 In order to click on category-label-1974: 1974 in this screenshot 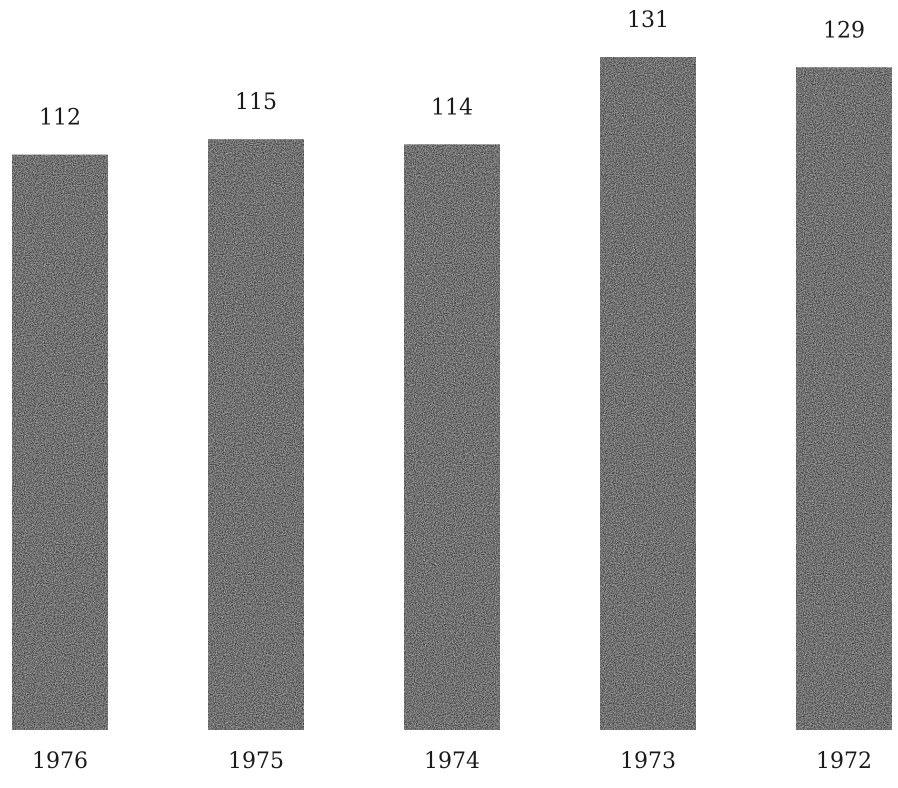, I will do `click(452, 761)`.